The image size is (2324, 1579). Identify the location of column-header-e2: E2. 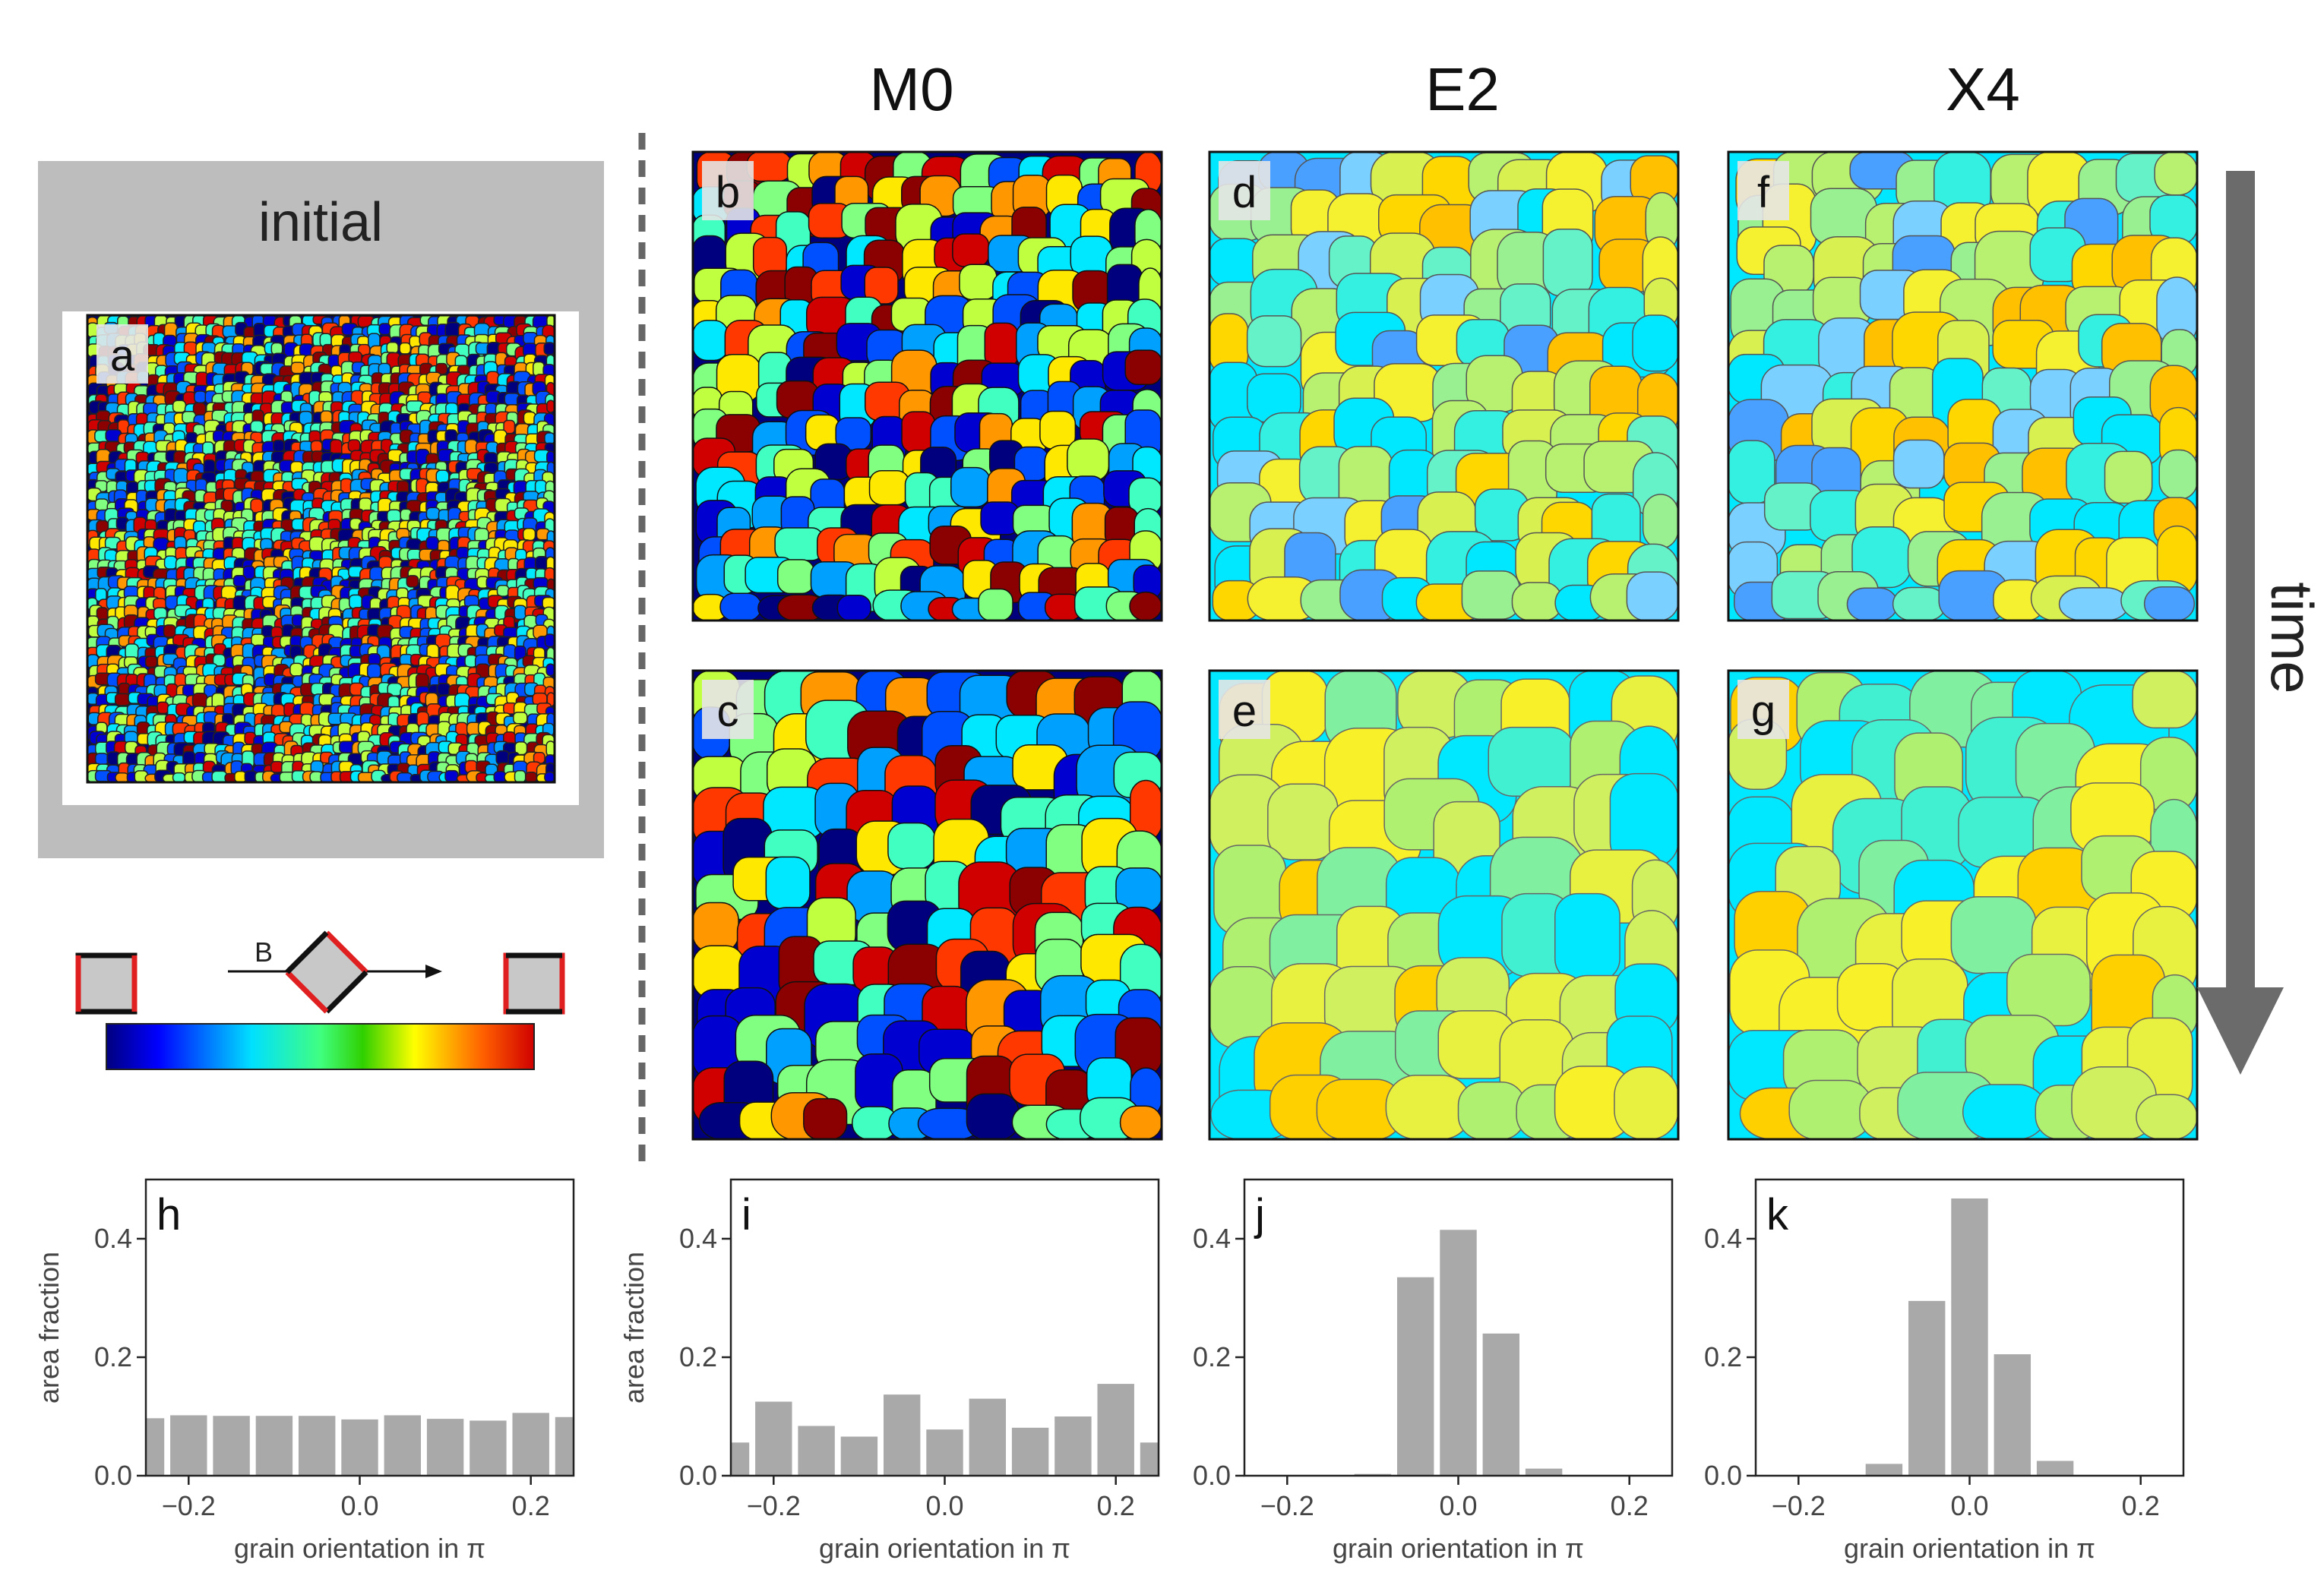
(1462, 89).